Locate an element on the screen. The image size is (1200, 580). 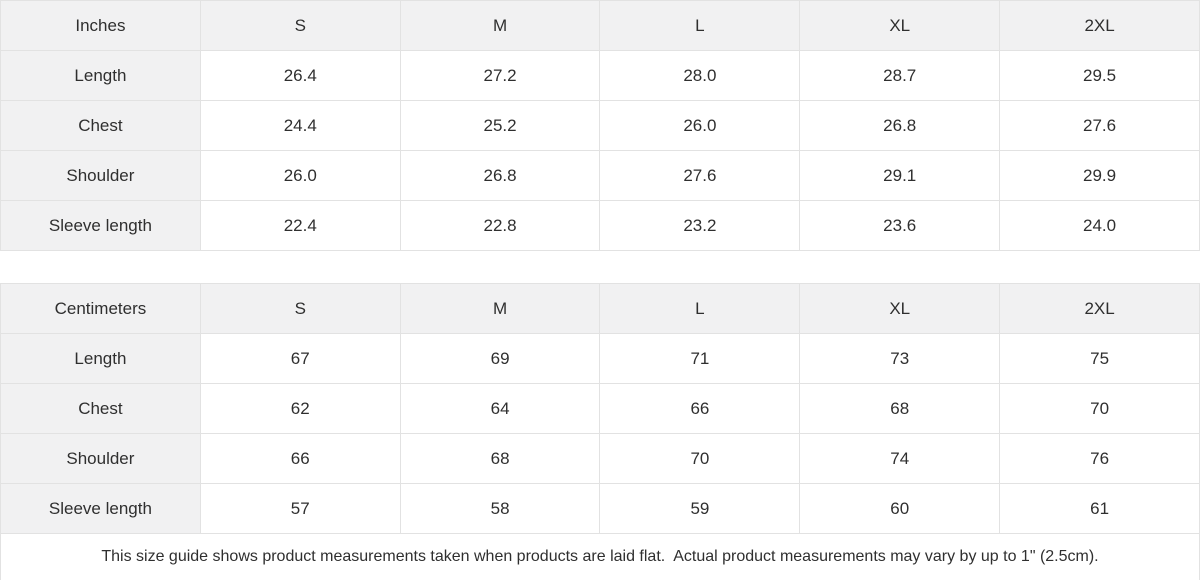
table-row: Length 26.4 27.2 28.0 28.7 29.5 is located at coordinates (600, 75).